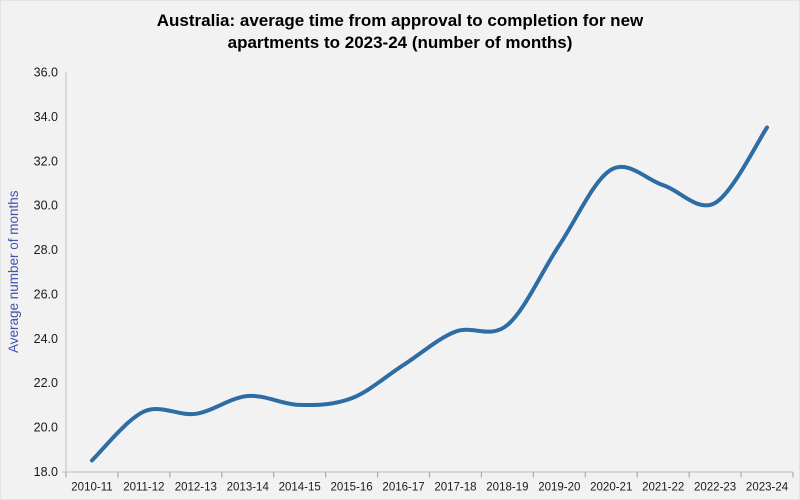  Describe the element at coordinates (143, 488) in the screenshot. I see `x-tick-label: 2011-12` at that location.